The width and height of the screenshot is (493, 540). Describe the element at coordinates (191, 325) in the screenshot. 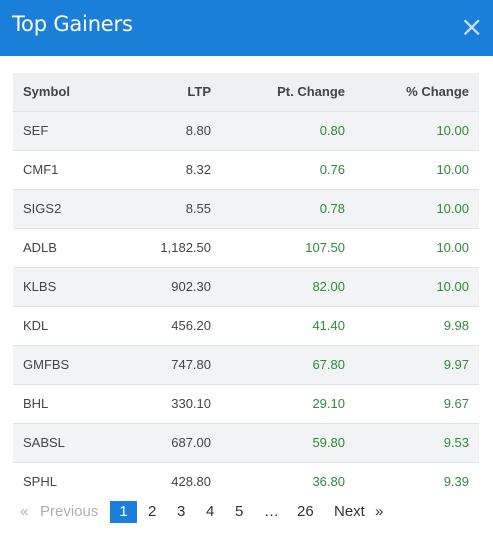

I see `ltp-cell: 456.20` at that location.